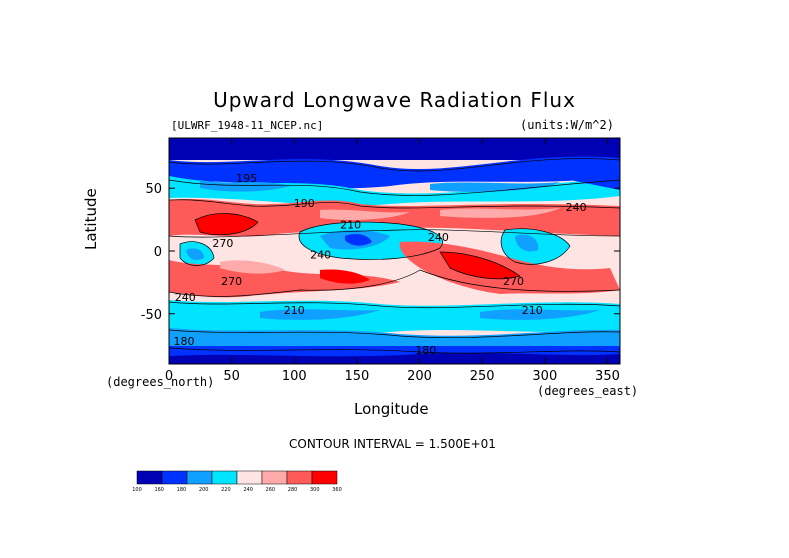 The image size is (789, 558). I want to click on x-tick-label: 300, so click(544, 376).